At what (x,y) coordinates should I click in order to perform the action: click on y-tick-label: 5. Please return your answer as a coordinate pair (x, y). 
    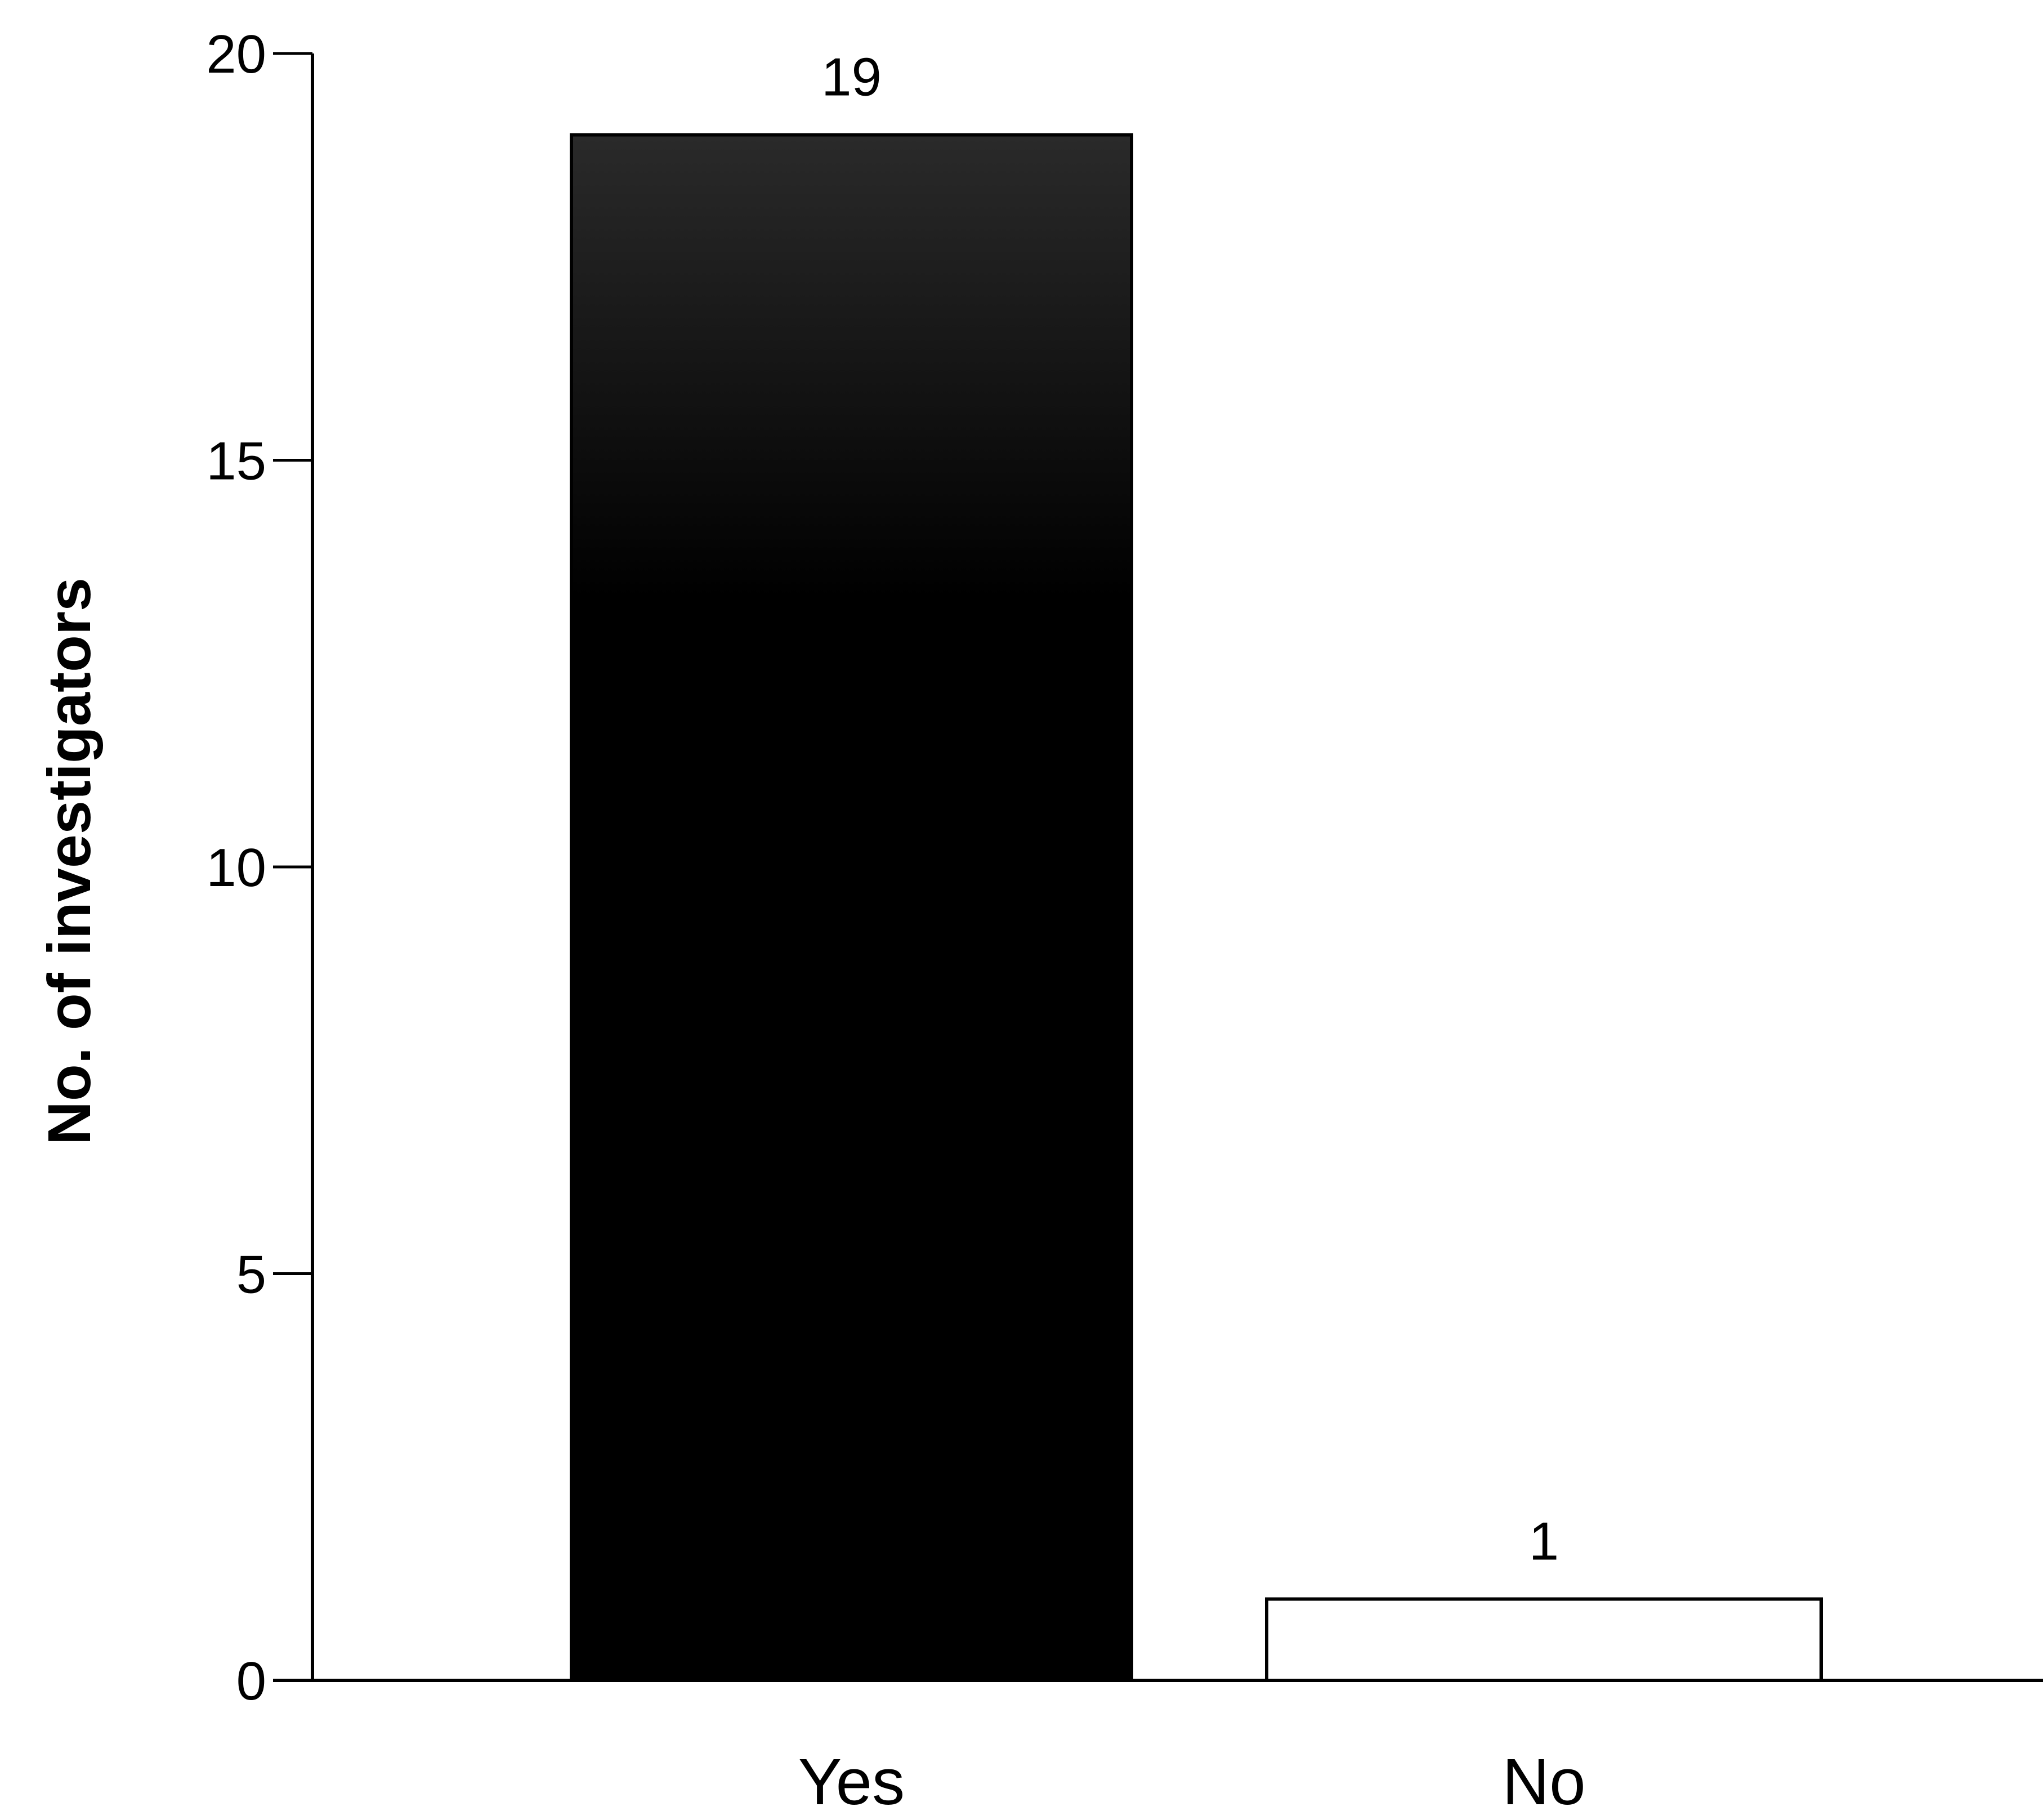
    Looking at the image, I should click on (251, 1275).